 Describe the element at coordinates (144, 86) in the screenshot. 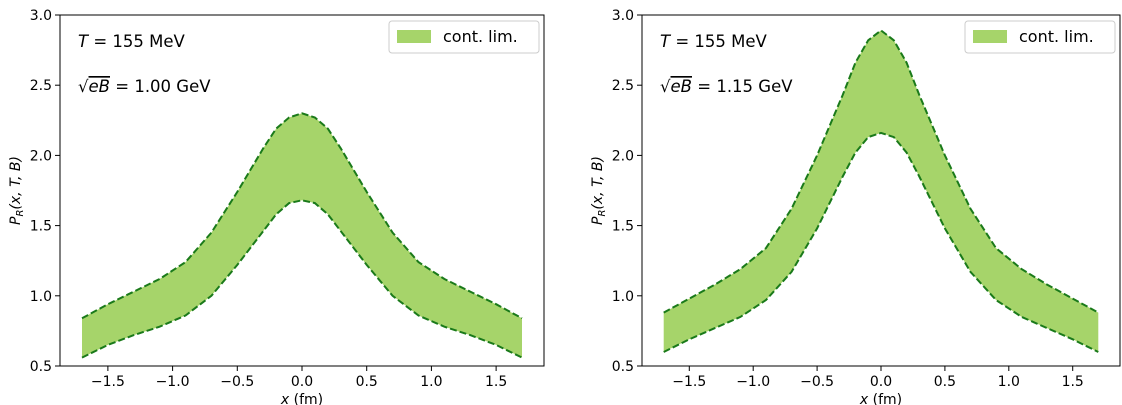

I see `field-annotation: √eB = 1.00 GeV` at that location.